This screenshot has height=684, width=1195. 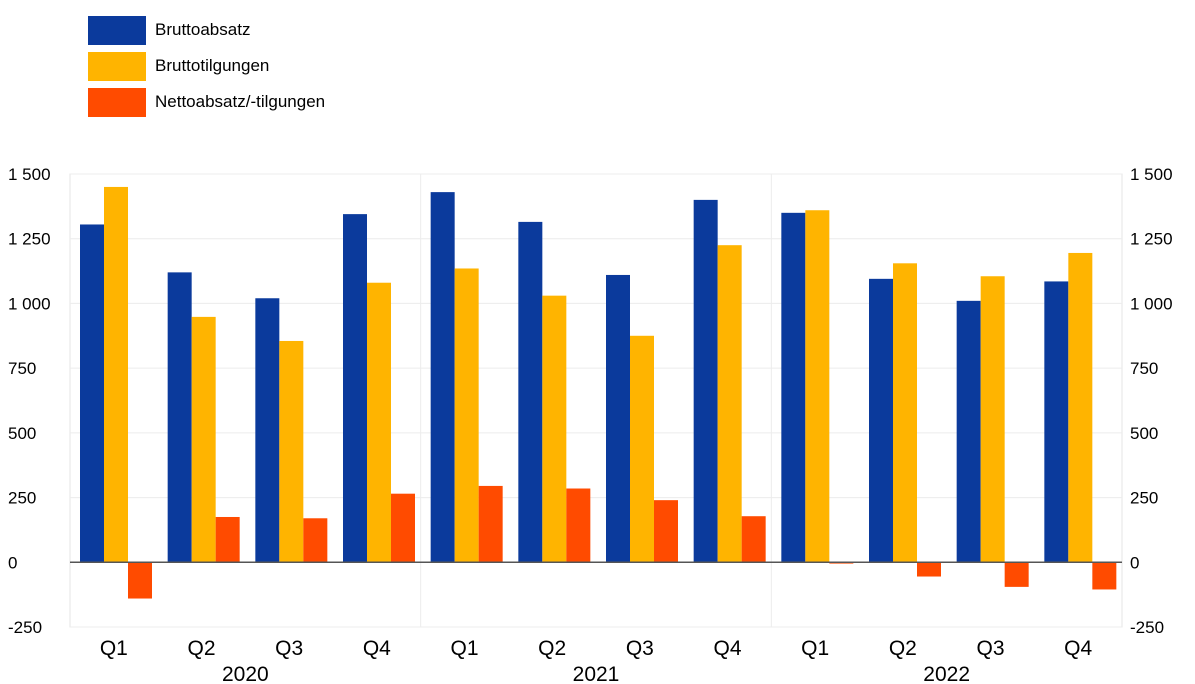 What do you see at coordinates (1134, 562) in the screenshot?
I see `y-tick-label-right: 0` at bounding box center [1134, 562].